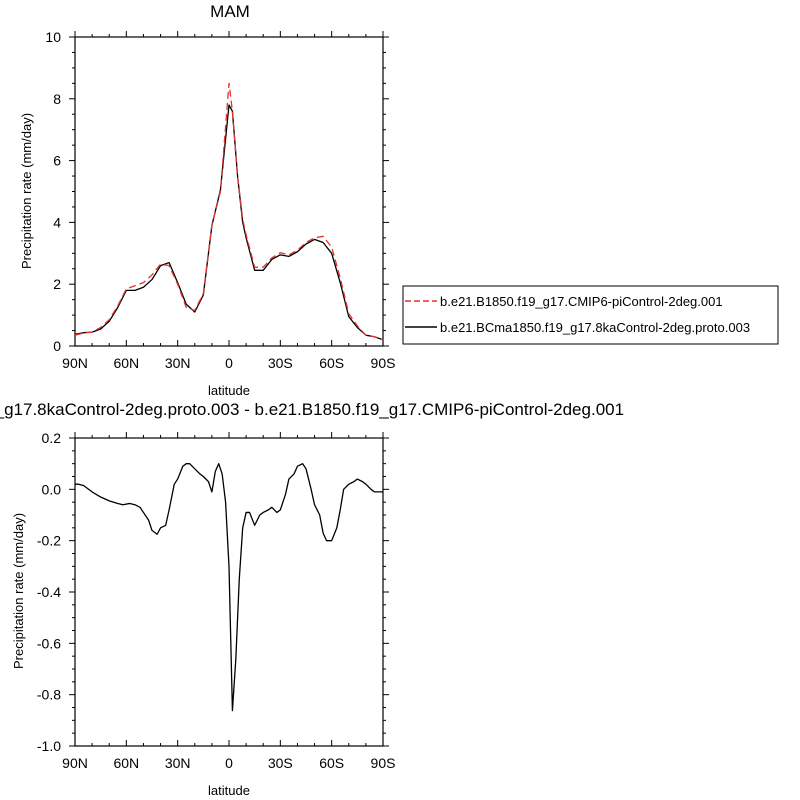  I want to click on top-x-tick-label: 90S, so click(383, 363).